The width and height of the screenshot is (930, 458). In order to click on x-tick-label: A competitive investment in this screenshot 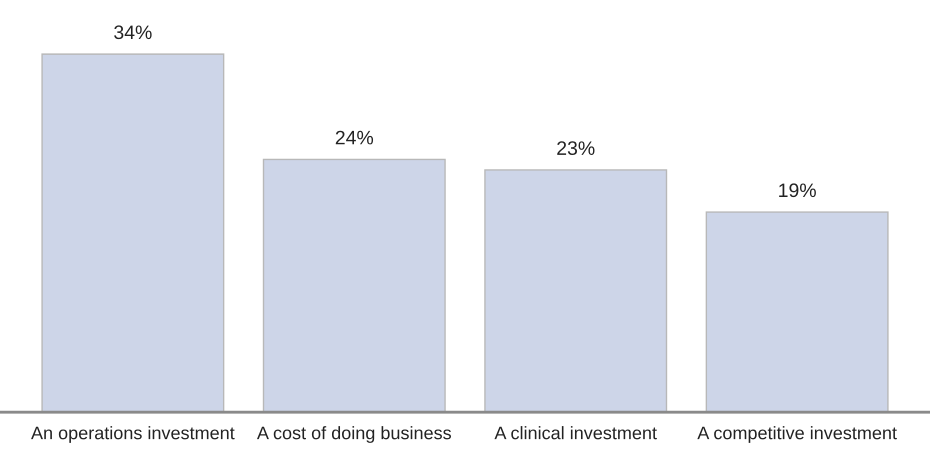, I will do `click(797, 434)`.